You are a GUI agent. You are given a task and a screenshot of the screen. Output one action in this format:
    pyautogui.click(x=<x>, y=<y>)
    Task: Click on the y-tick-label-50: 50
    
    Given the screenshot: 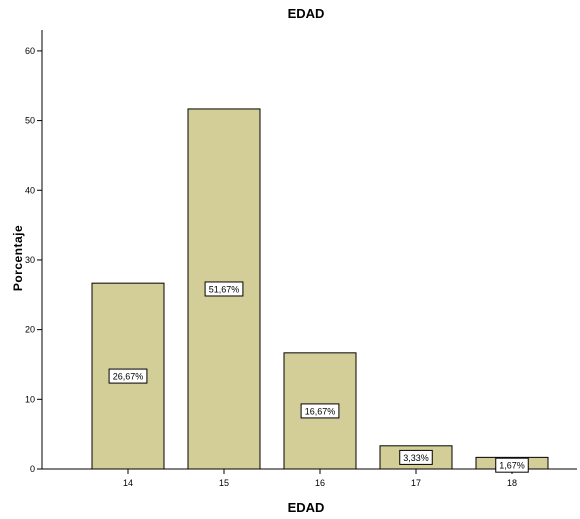 What is the action you would take?
    pyautogui.click(x=30, y=121)
    